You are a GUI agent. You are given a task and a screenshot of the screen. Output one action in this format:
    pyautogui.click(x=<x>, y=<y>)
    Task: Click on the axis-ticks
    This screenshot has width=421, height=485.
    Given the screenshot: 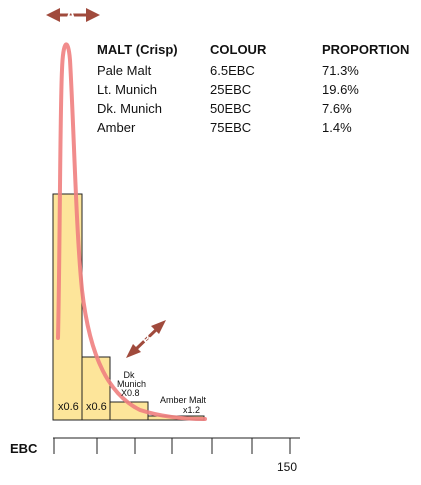 What is the action you would take?
    pyautogui.click(x=172, y=446)
    